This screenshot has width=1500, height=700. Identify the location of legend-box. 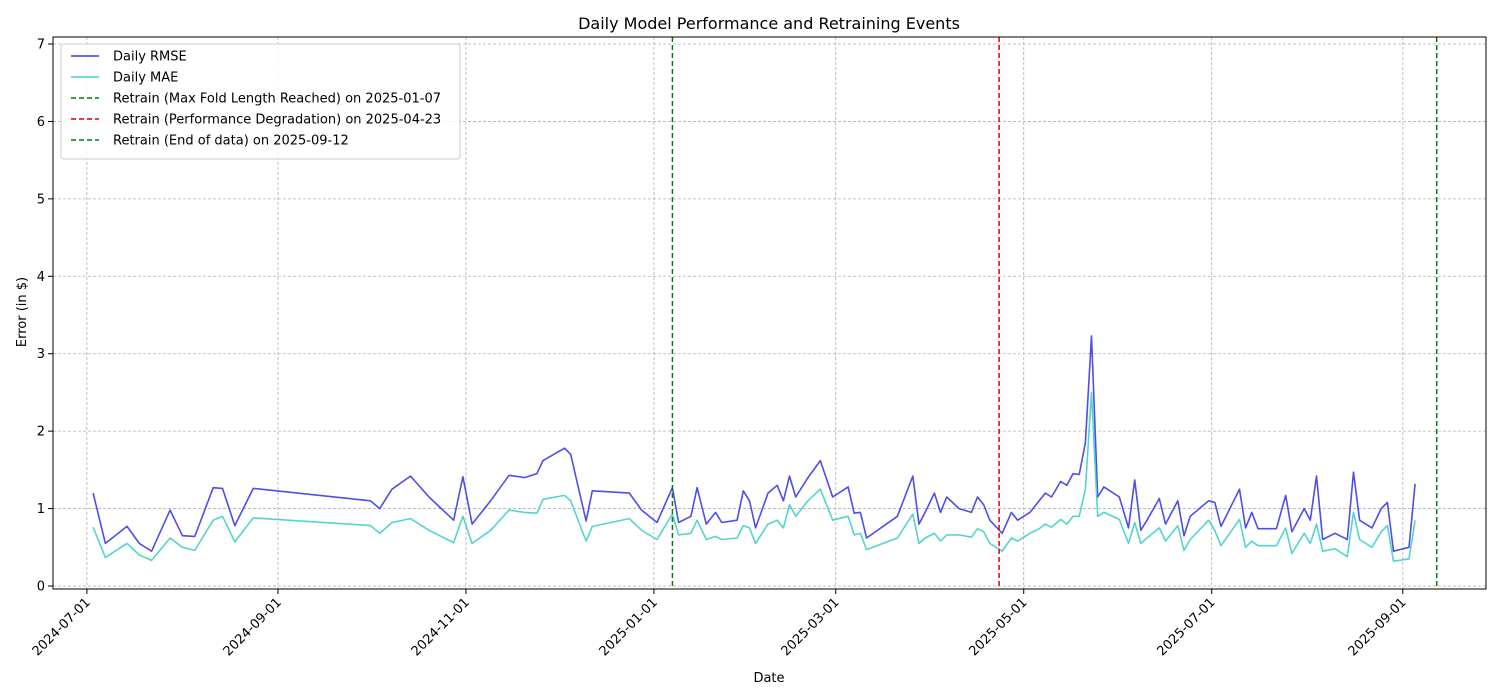
(260, 101).